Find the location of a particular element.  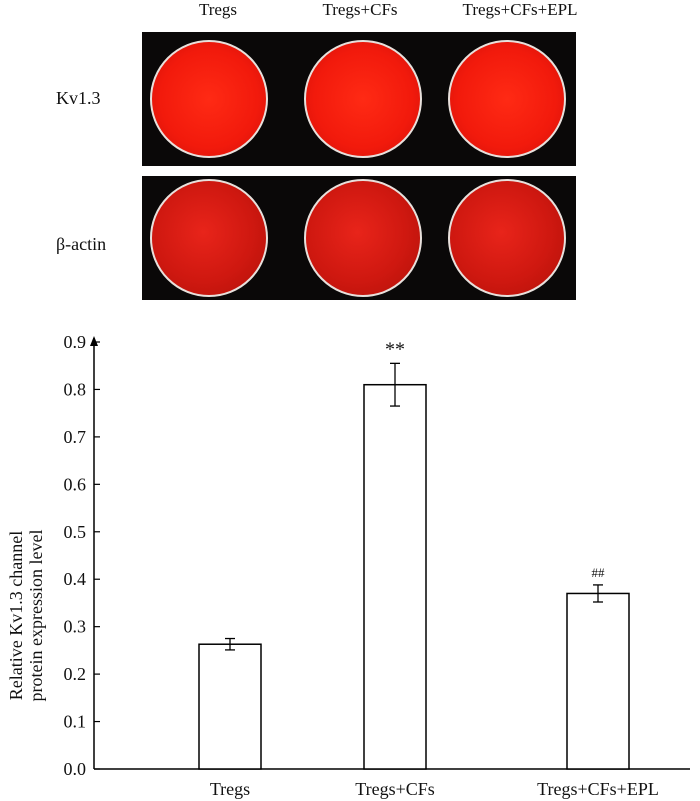

y-tick-label: 0.7 is located at coordinates (75, 437).